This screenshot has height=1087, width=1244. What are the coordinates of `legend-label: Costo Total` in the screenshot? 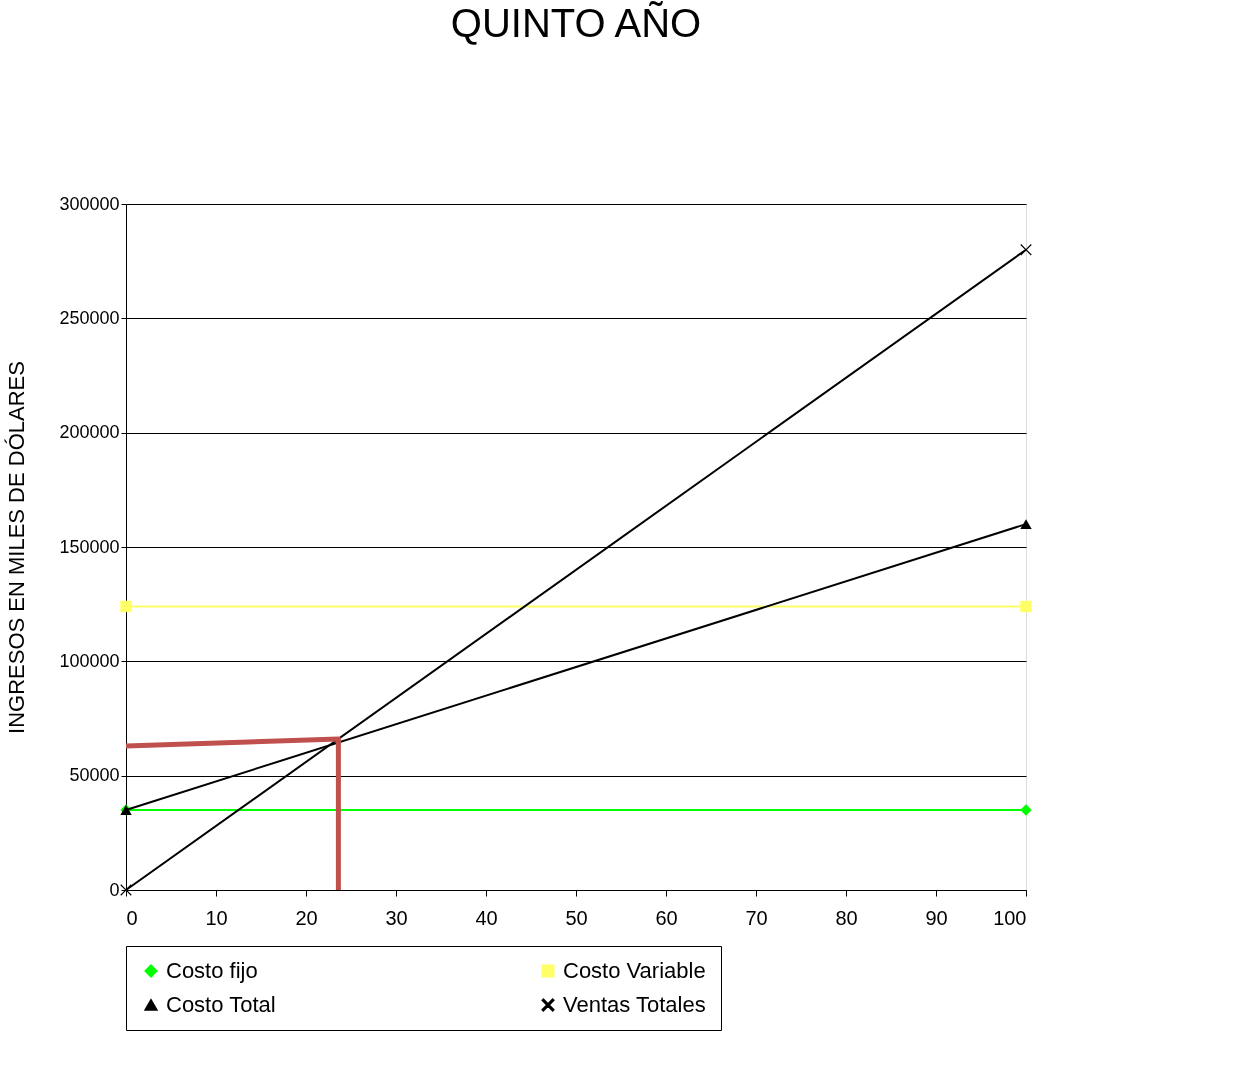 It's located at (221, 1004).